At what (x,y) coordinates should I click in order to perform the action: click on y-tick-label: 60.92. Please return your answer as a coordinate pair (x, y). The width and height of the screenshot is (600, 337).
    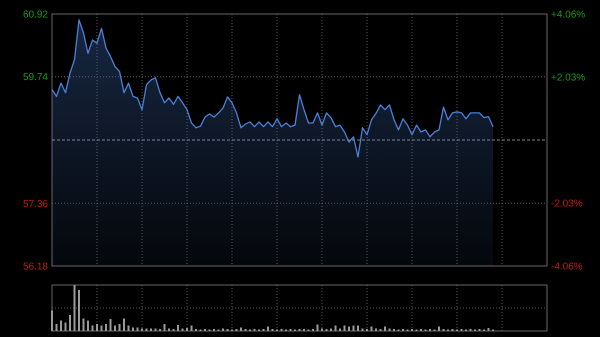
    Looking at the image, I should click on (35, 15).